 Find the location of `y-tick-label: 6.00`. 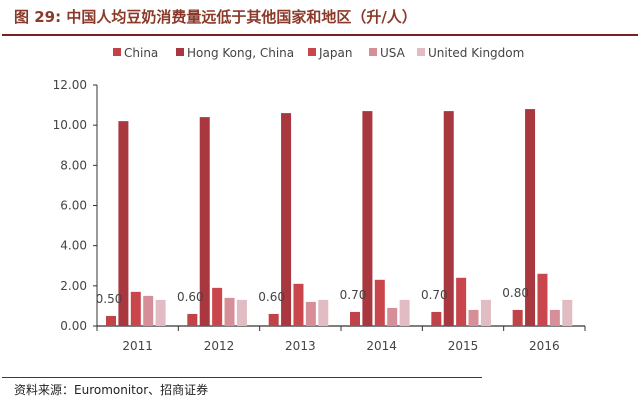

y-tick-label: 6.00 is located at coordinates (73, 206).